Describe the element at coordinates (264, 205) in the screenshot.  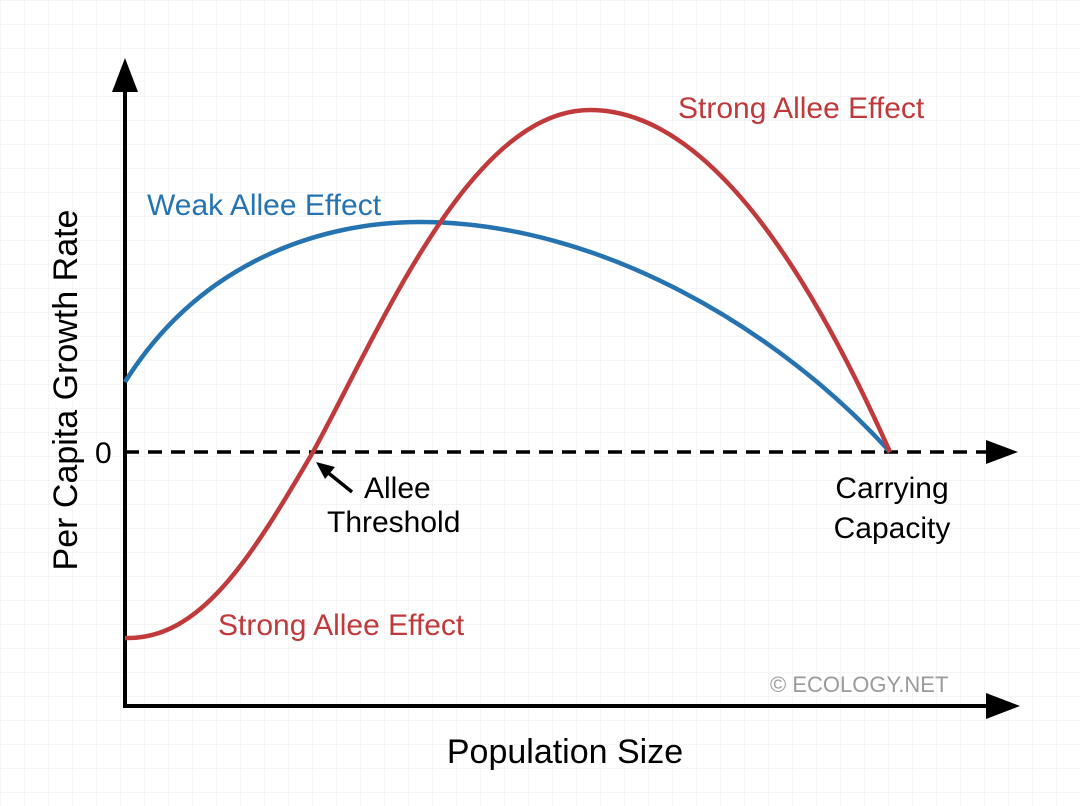
I see `weak-allee-label: Weak Allee Effect` at that location.